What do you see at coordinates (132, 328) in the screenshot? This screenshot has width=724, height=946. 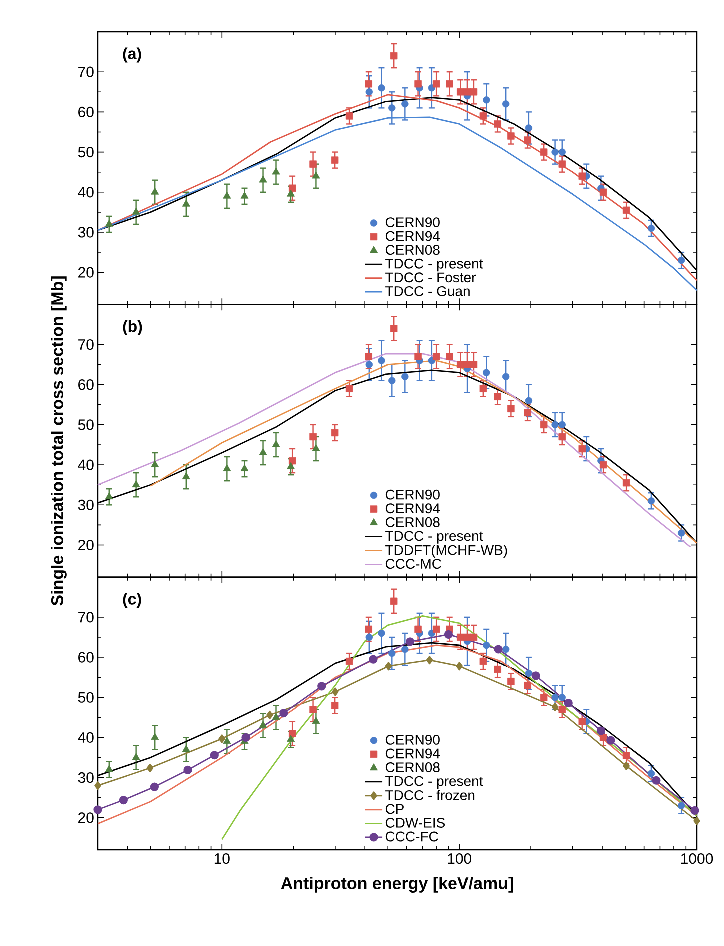 I see `annotation: (b)` at bounding box center [132, 328].